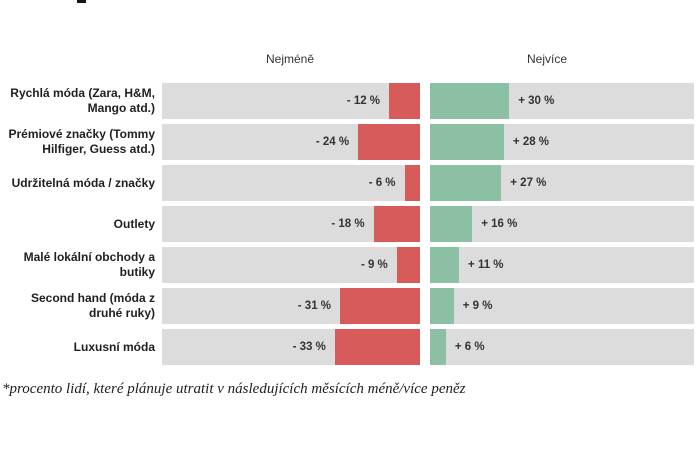 The height and width of the screenshot is (450, 700). Describe the element at coordinates (291, 347) in the screenshot. I see `negative-track: - 33 %` at that location.